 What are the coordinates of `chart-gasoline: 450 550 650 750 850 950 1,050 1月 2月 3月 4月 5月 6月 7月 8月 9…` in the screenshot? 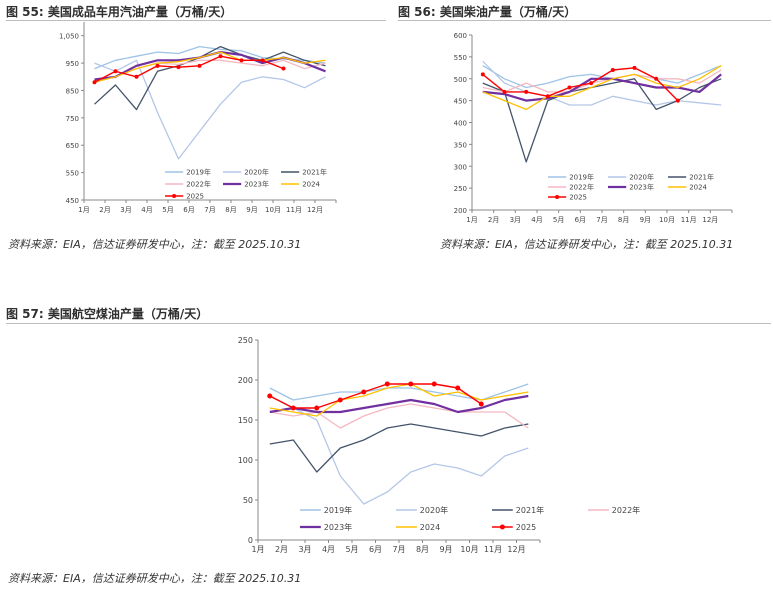 It's located at (198, 118).